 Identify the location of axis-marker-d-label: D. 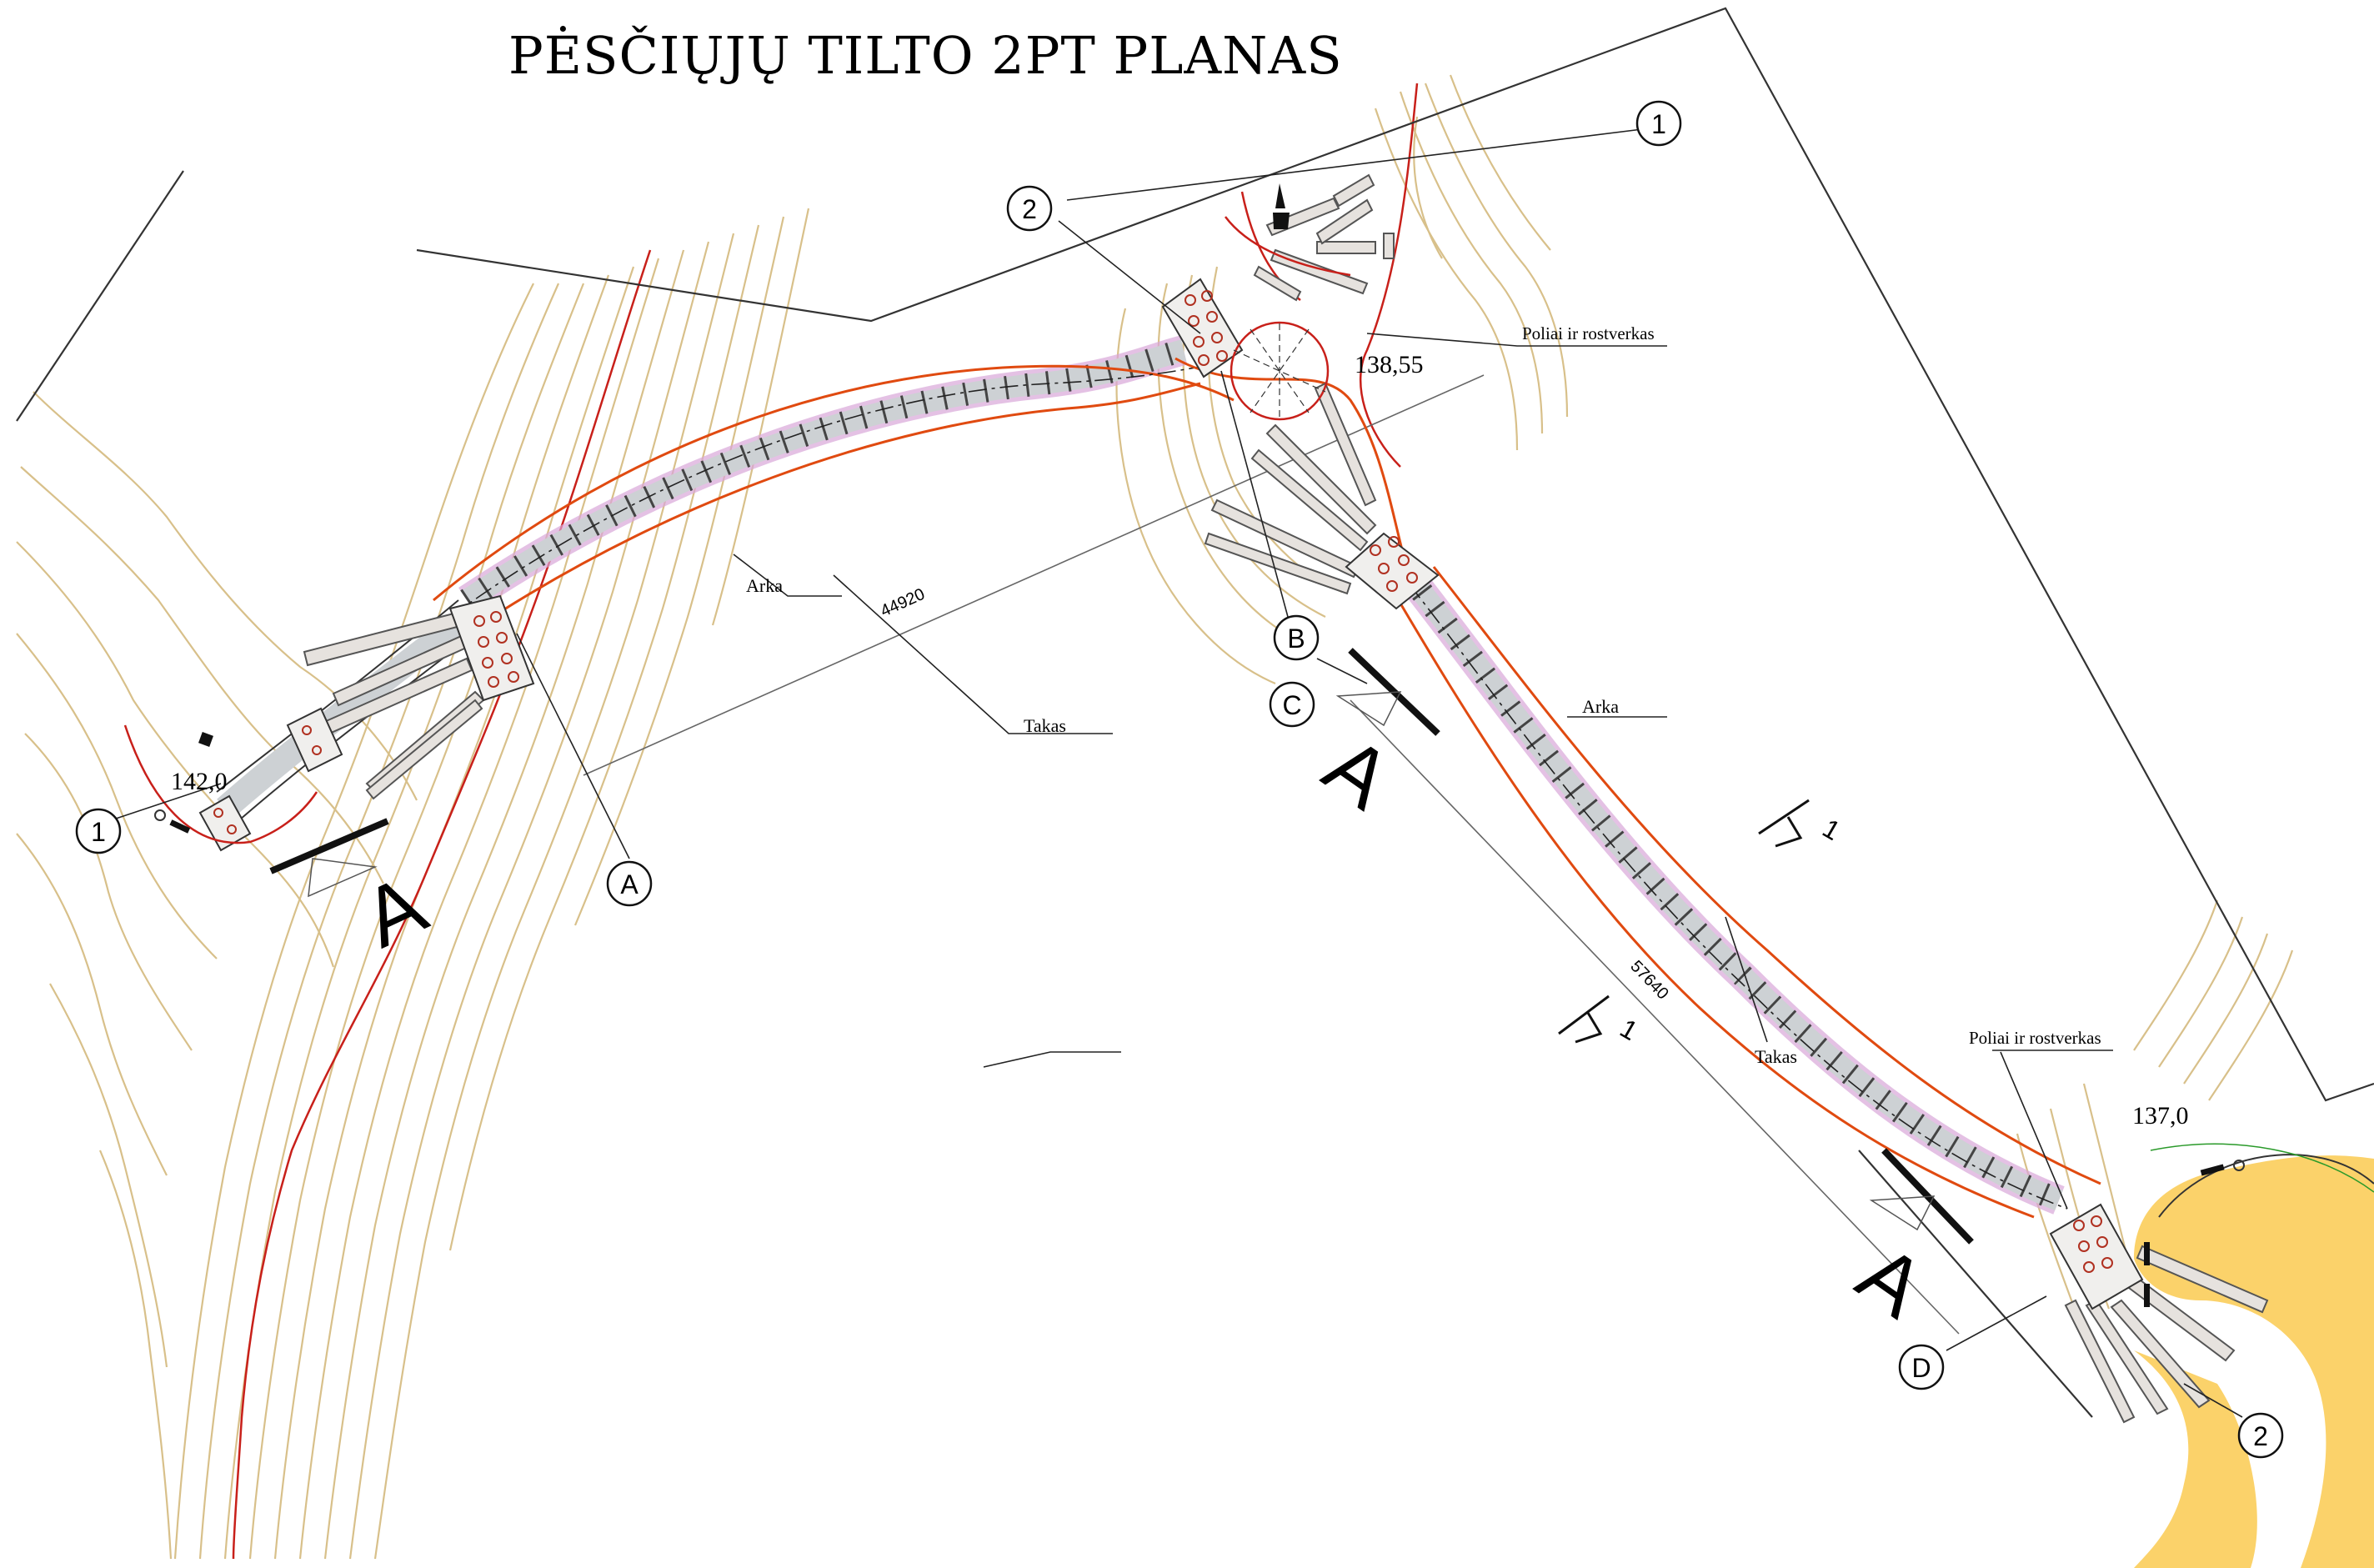
(1921, 1368).